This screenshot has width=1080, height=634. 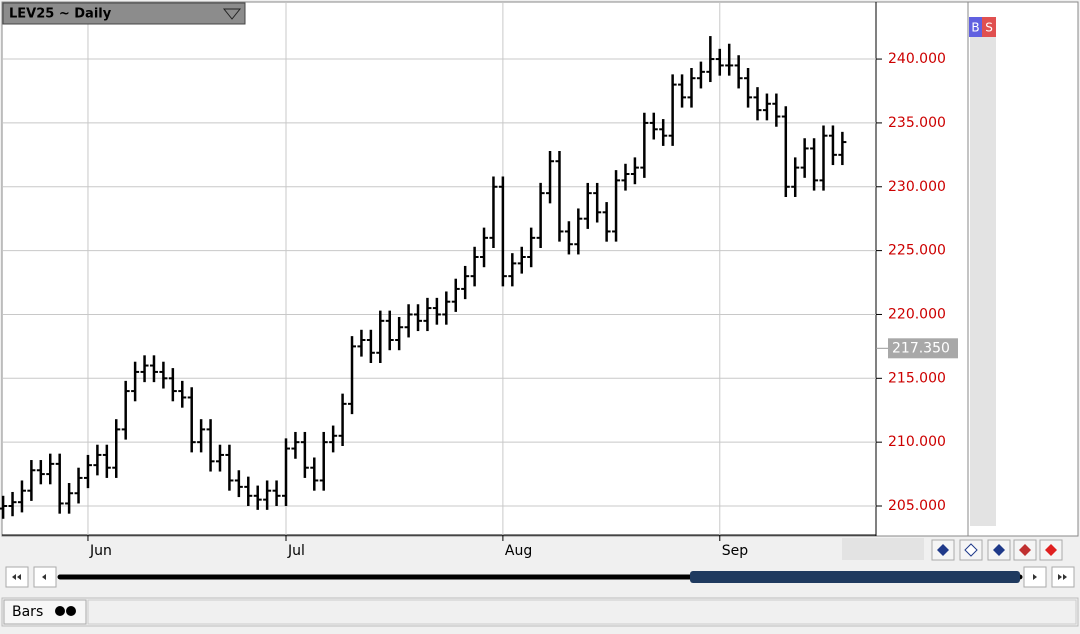 I want to click on buy-label: B, so click(x=975, y=28).